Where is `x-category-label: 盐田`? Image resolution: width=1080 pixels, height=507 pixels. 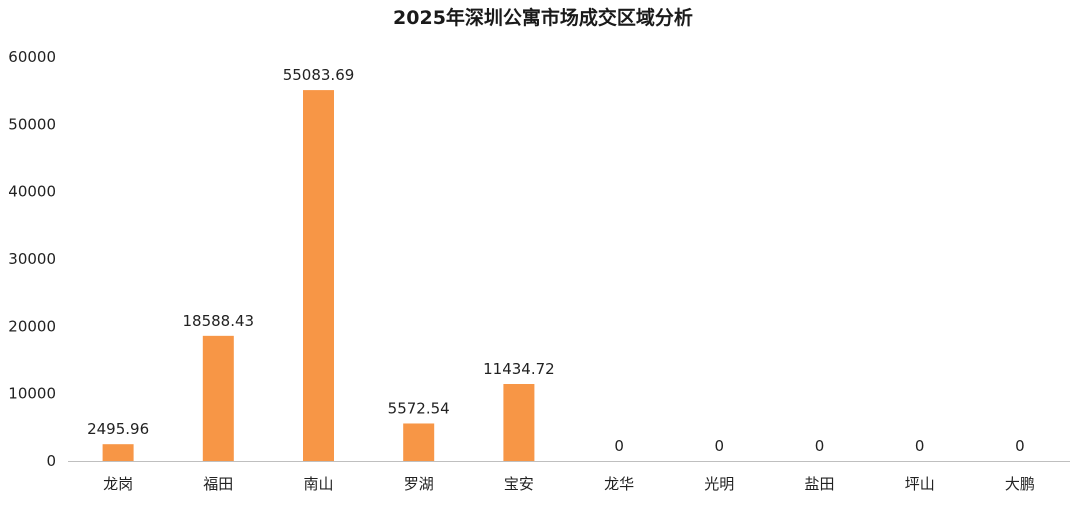 x-category-label: 盐田 is located at coordinates (819, 484).